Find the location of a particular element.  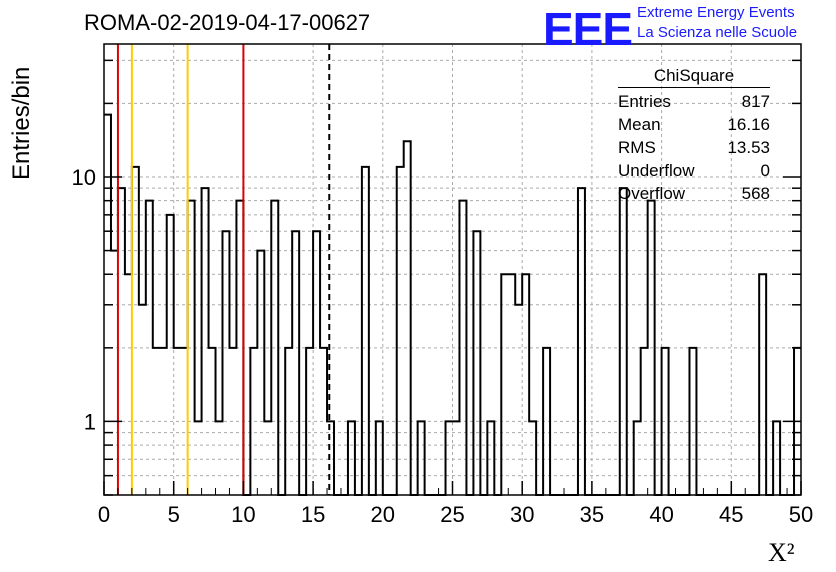

x-tick-label: 45 is located at coordinates (731, 514).